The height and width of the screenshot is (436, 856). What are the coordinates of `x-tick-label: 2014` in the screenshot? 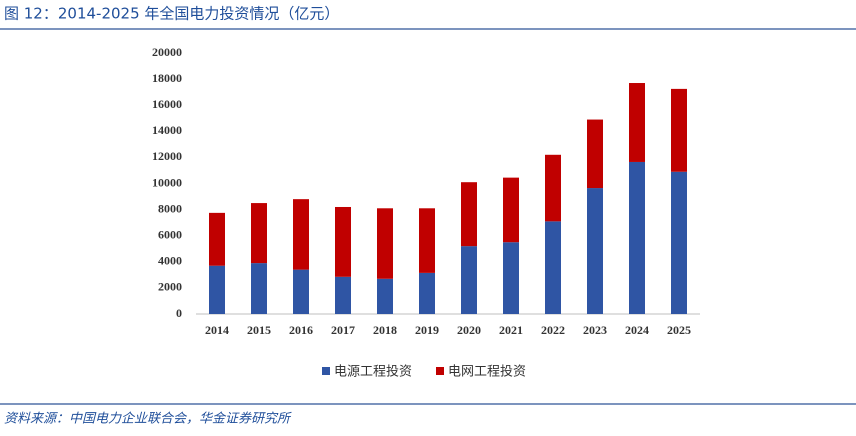 It's located at (217, 330).